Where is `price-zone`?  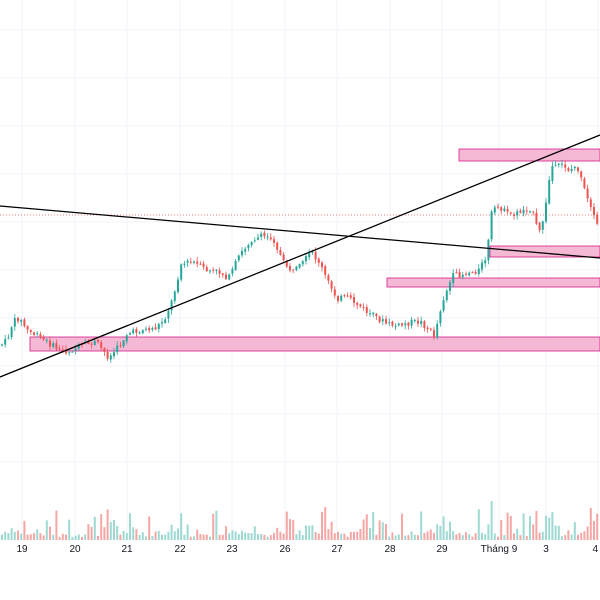
price-zone is located at coordinates (529, 155).